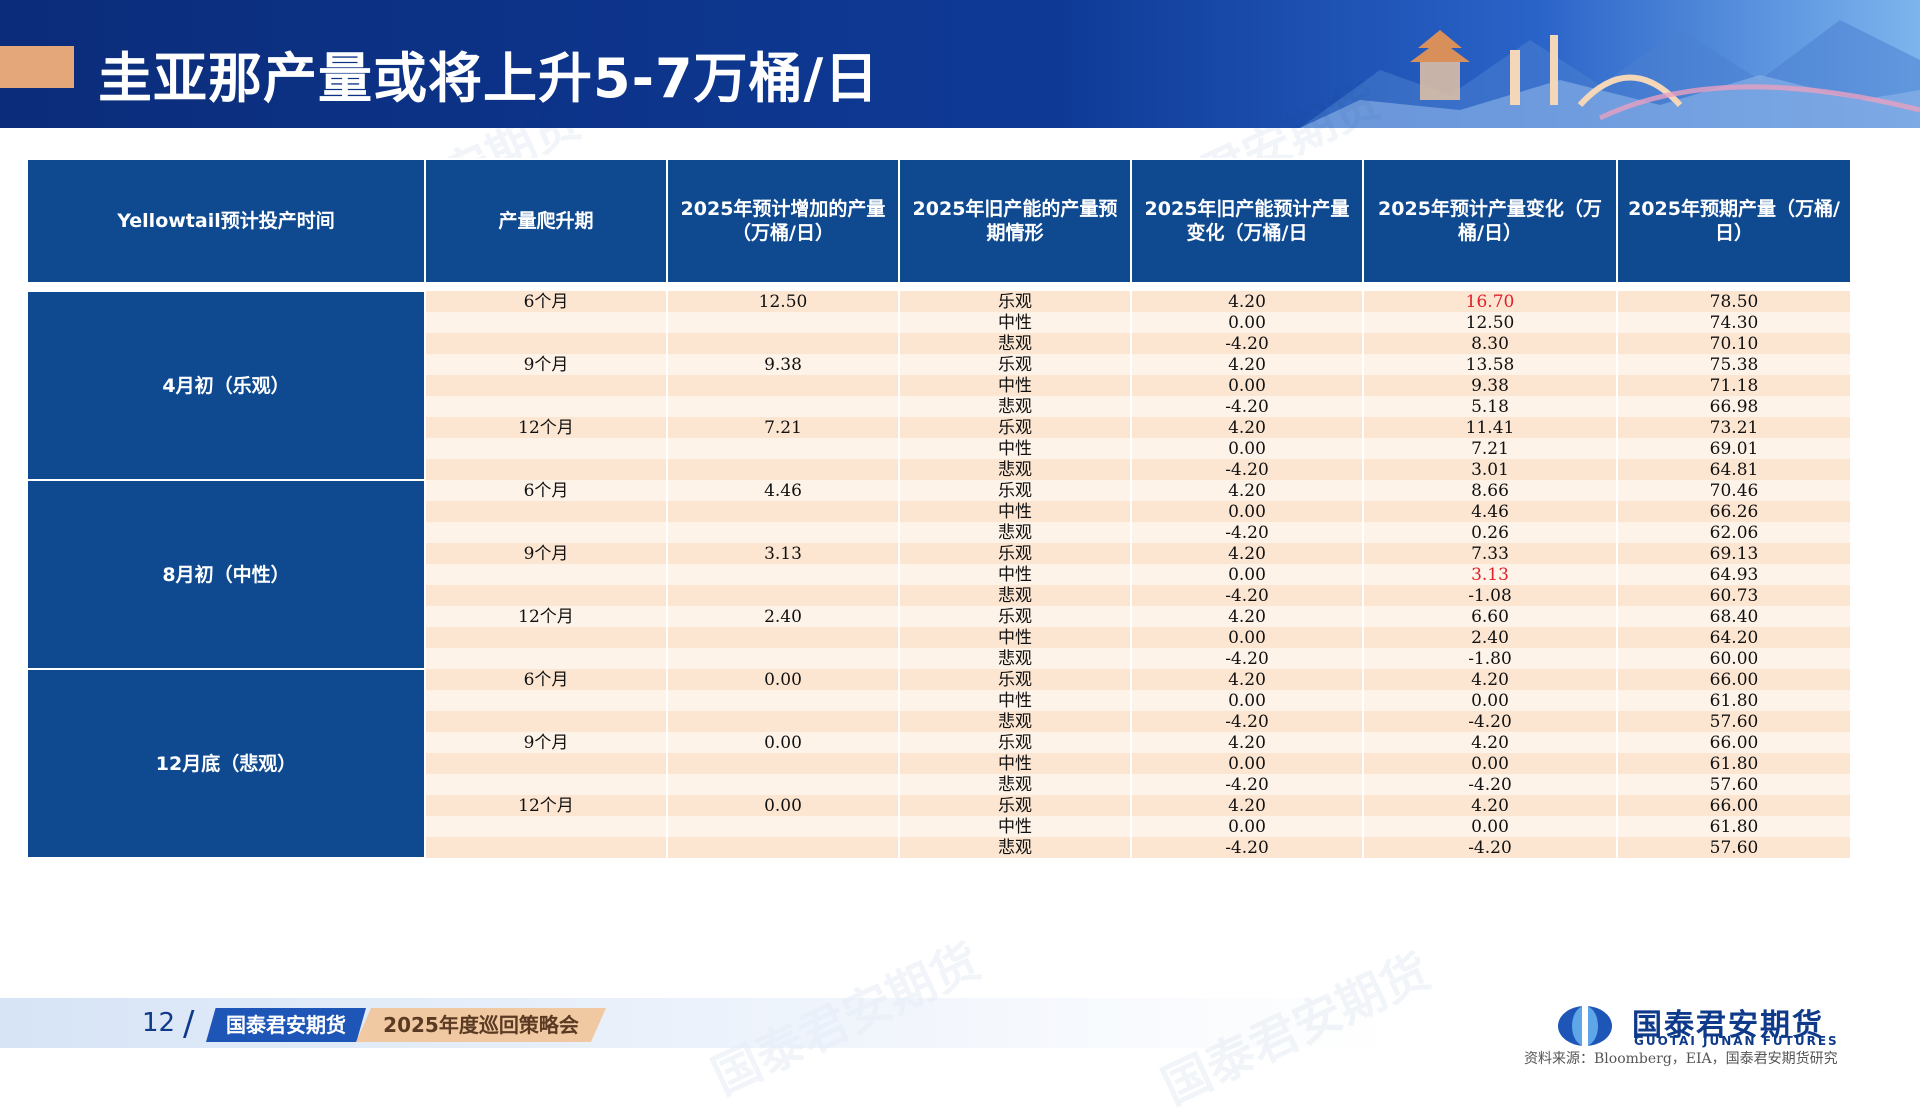 The image size is (1920, 1118). Describe the element at coordinates (783, 742) in the screenshot. I see `cell-added: 0.00` at that location.